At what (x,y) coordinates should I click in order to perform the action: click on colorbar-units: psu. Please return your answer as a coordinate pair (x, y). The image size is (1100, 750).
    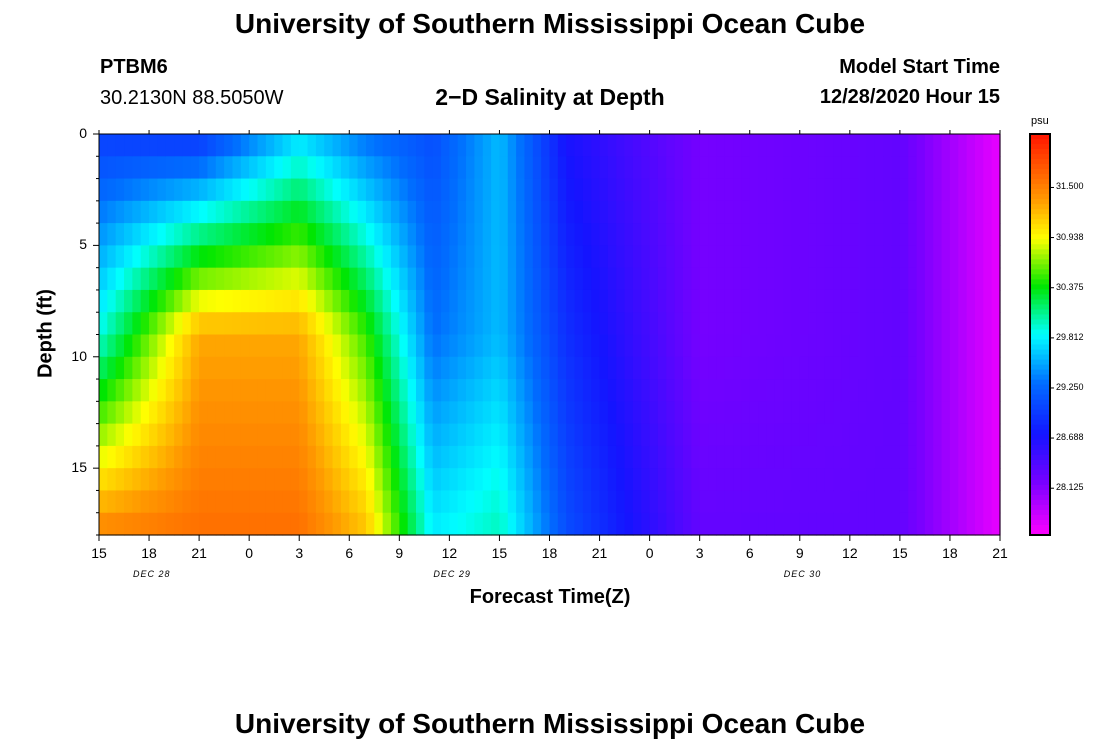
    Looking at the image, I should click on (1040, 121).